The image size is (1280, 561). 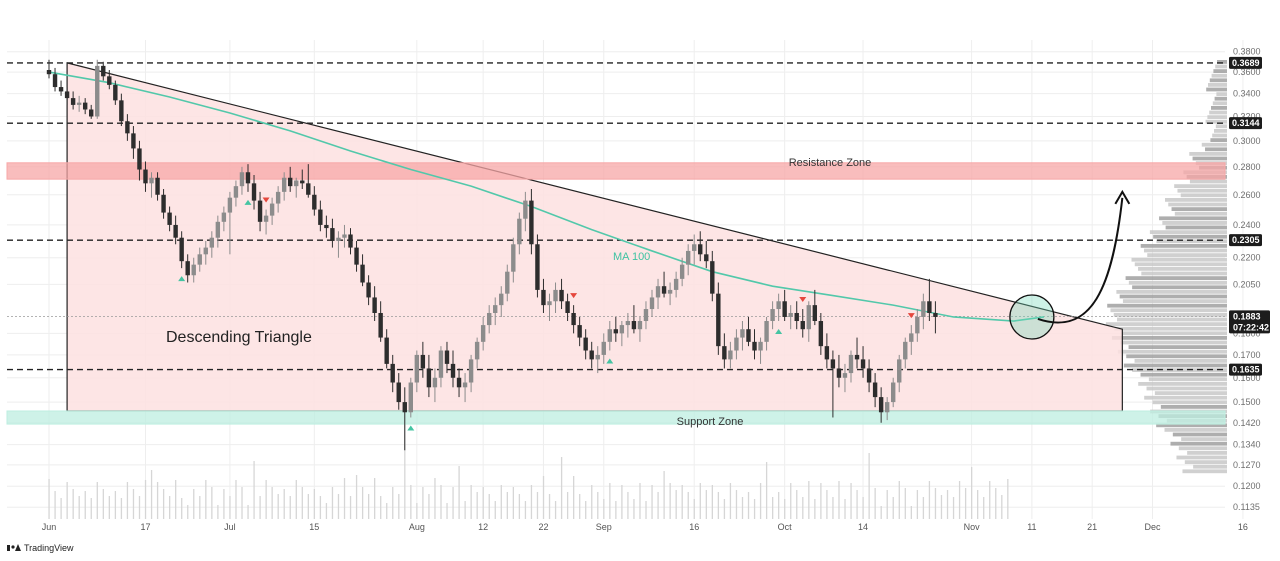 I want to click on y-tick-label: 0.2400, so click(x=1247, y=225).